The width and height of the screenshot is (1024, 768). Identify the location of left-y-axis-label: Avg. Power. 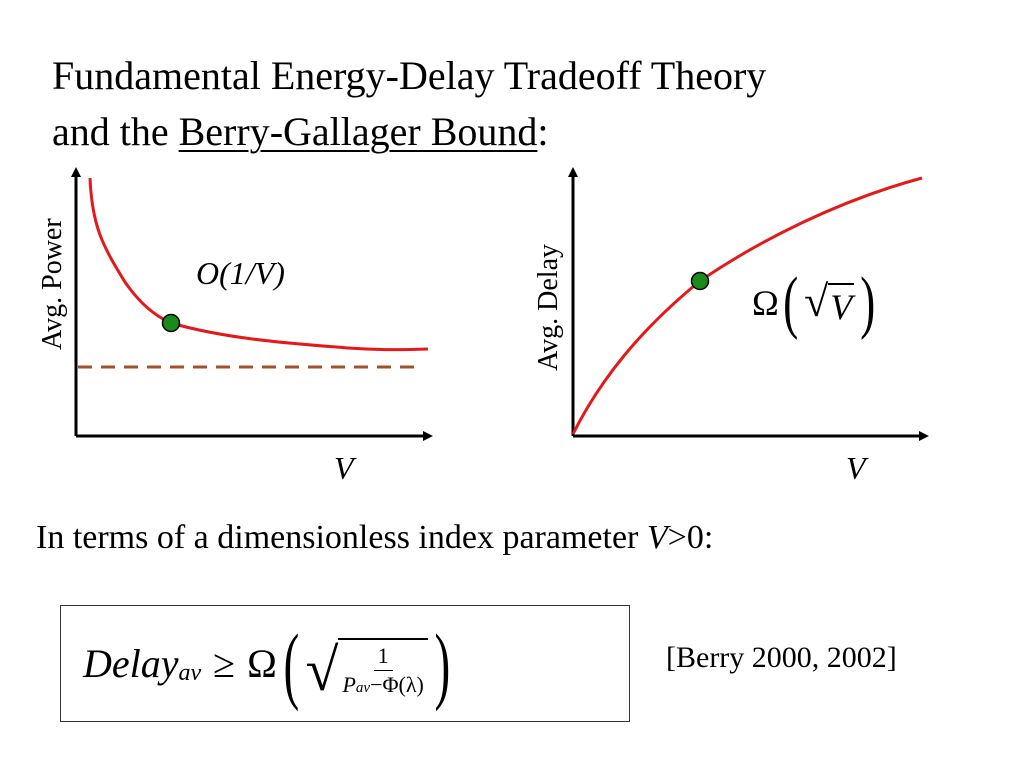
(52, 284).